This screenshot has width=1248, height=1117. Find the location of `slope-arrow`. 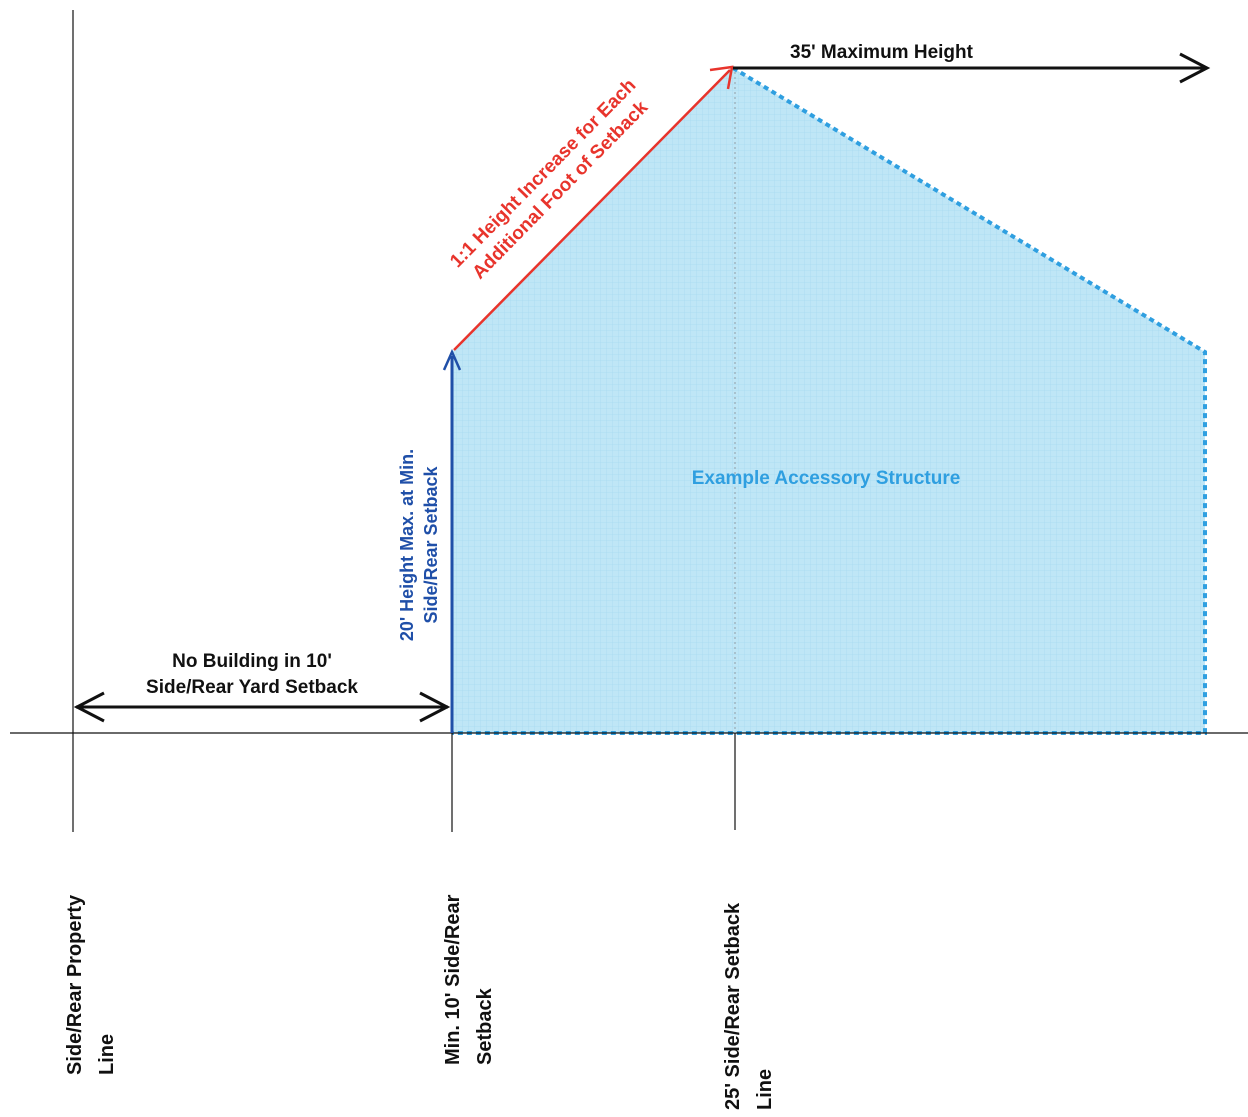

slope-arrow is located at coordinates (592, 210).